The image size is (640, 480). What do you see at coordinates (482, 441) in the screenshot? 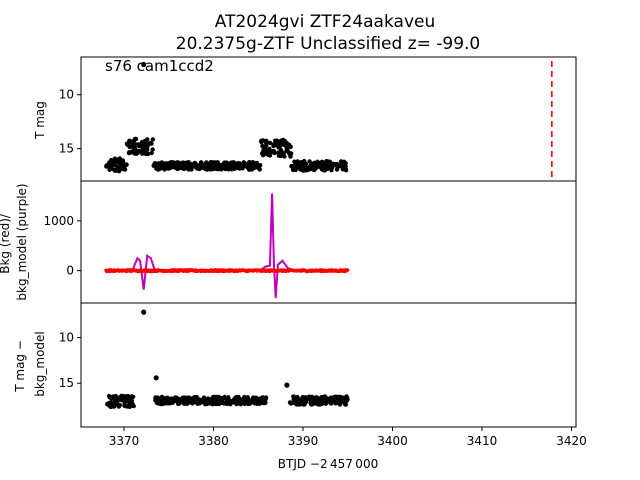
I see `x-tick-label: 3410` at bounding box center [482, 441].